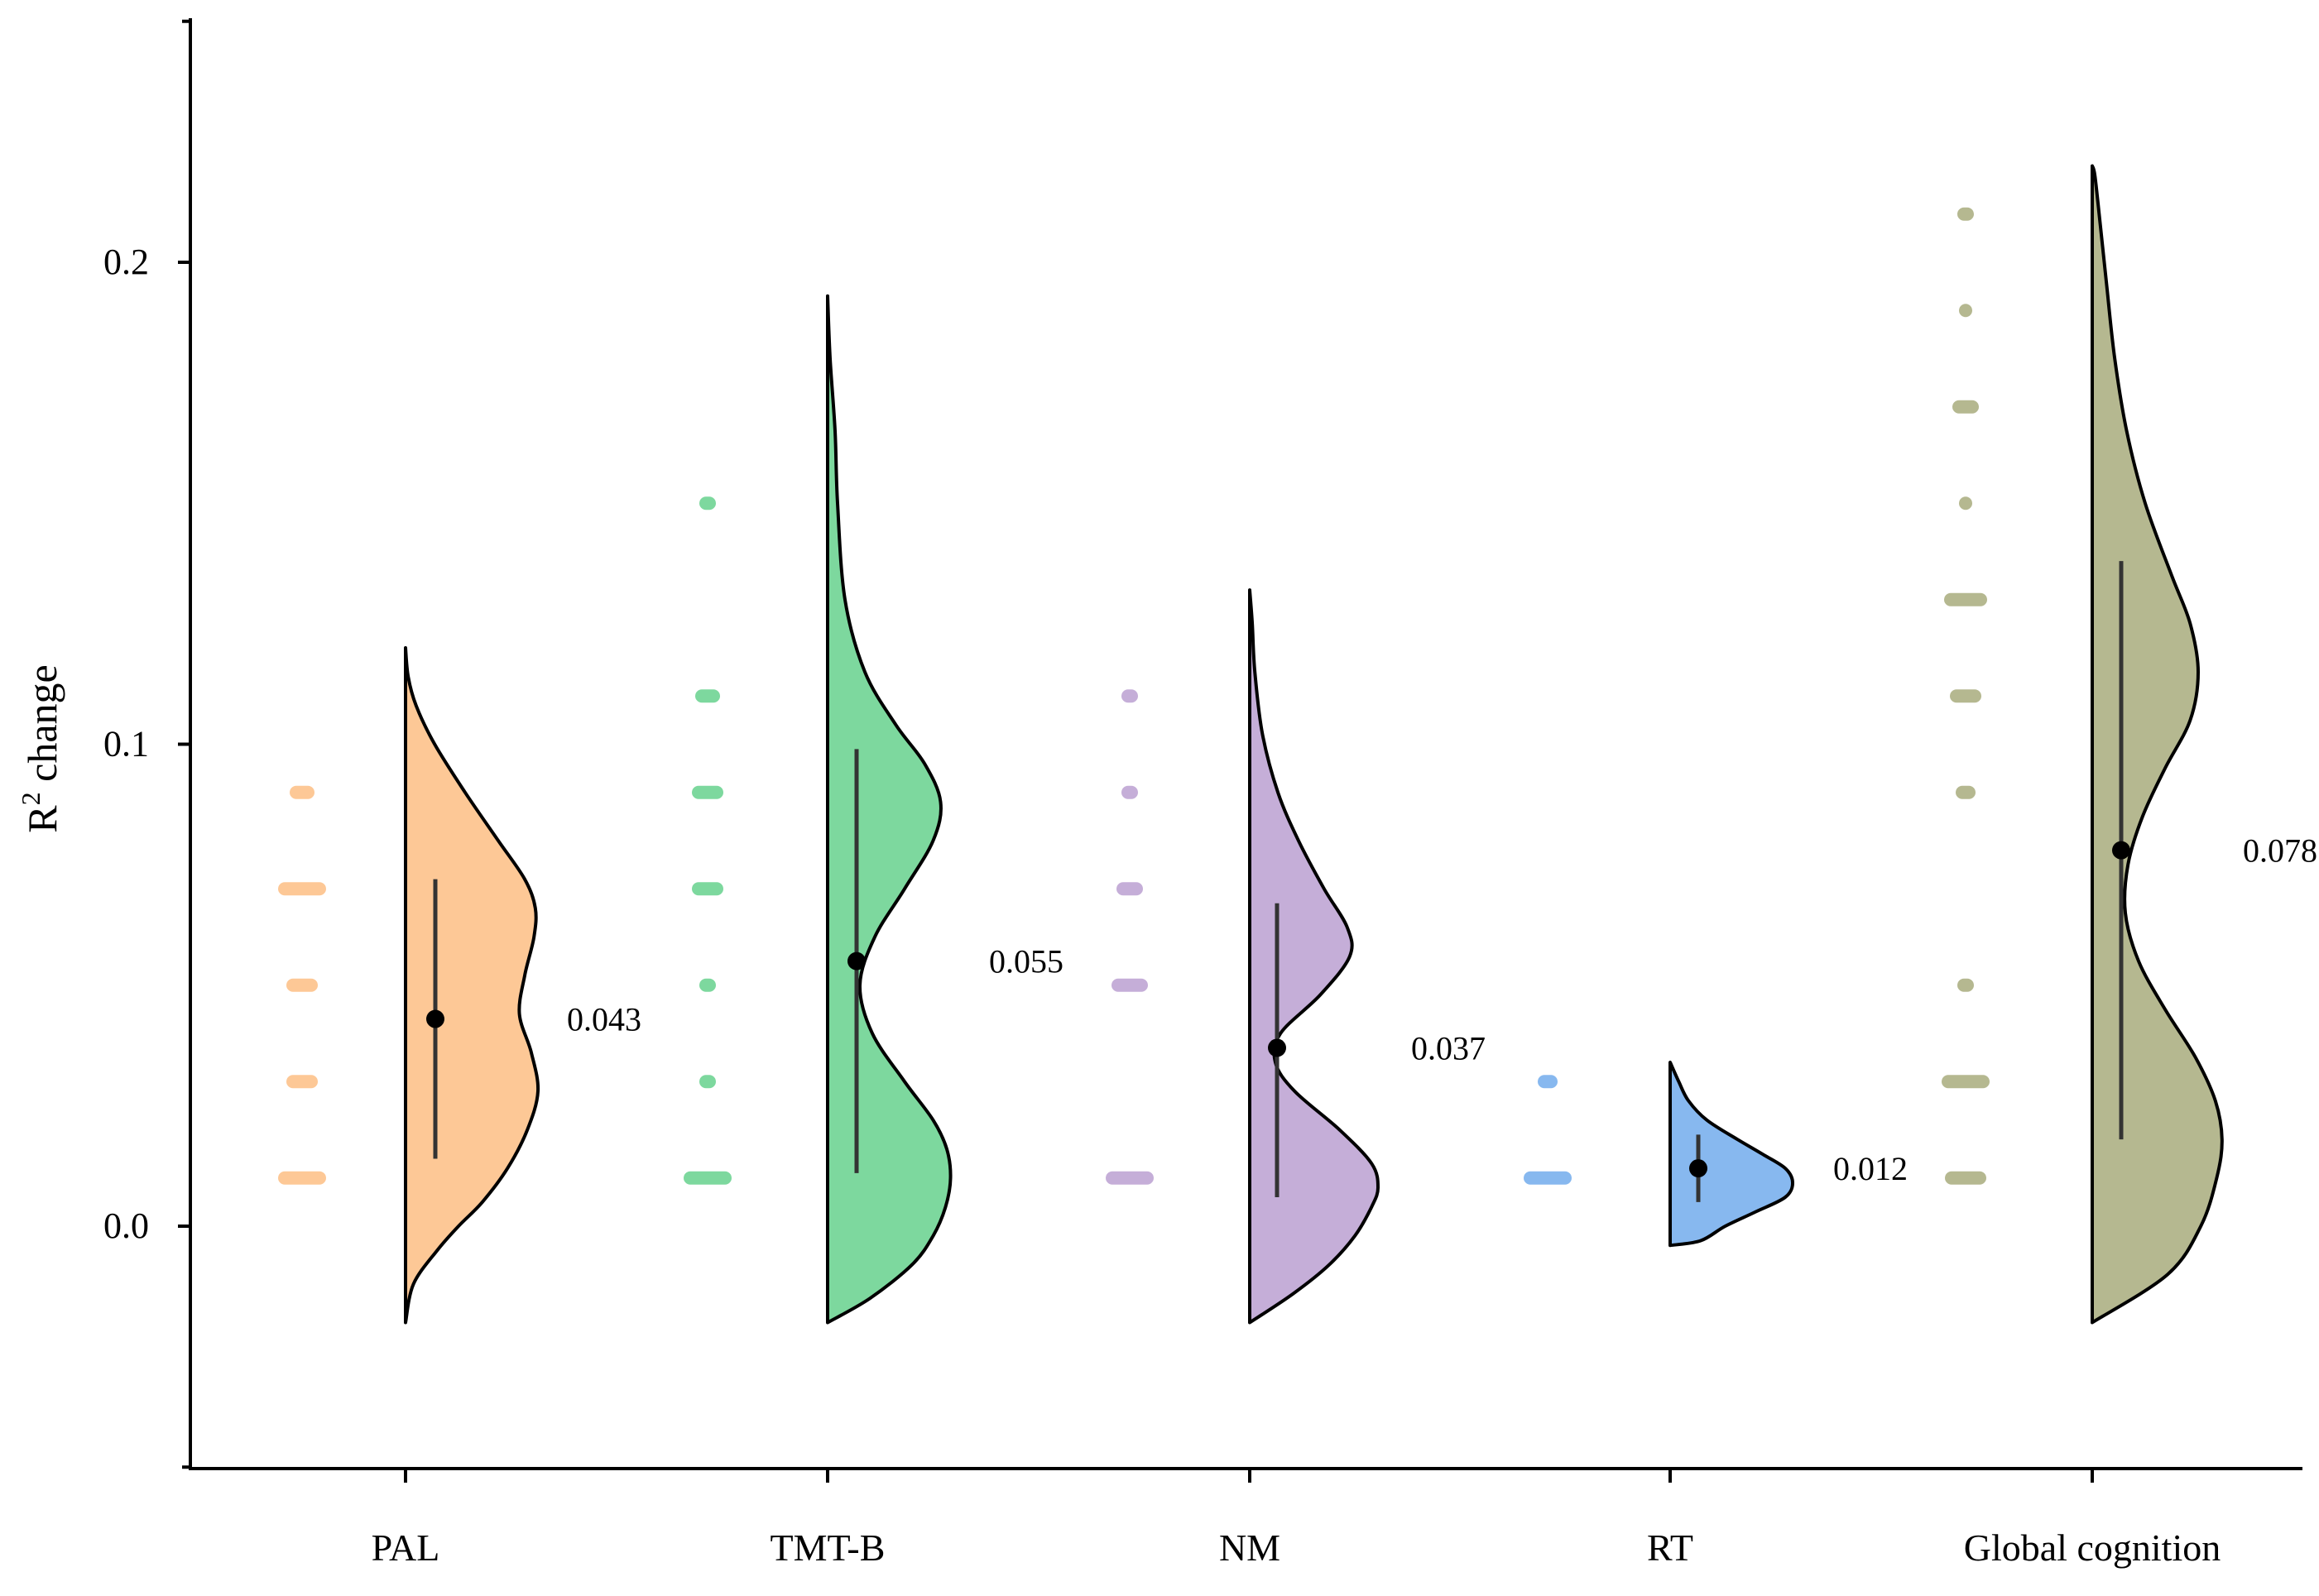 The width and height of the screenshot is (2319, 1596). I want to click on series-nm: 0.037, so click(1296, 957).